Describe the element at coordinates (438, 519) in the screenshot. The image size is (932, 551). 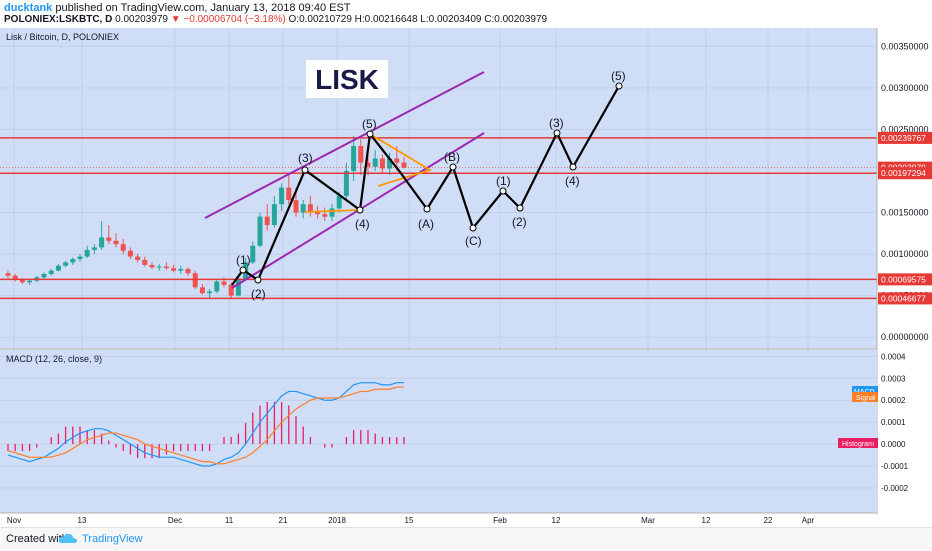
I see `time-axis-bg` at that location.